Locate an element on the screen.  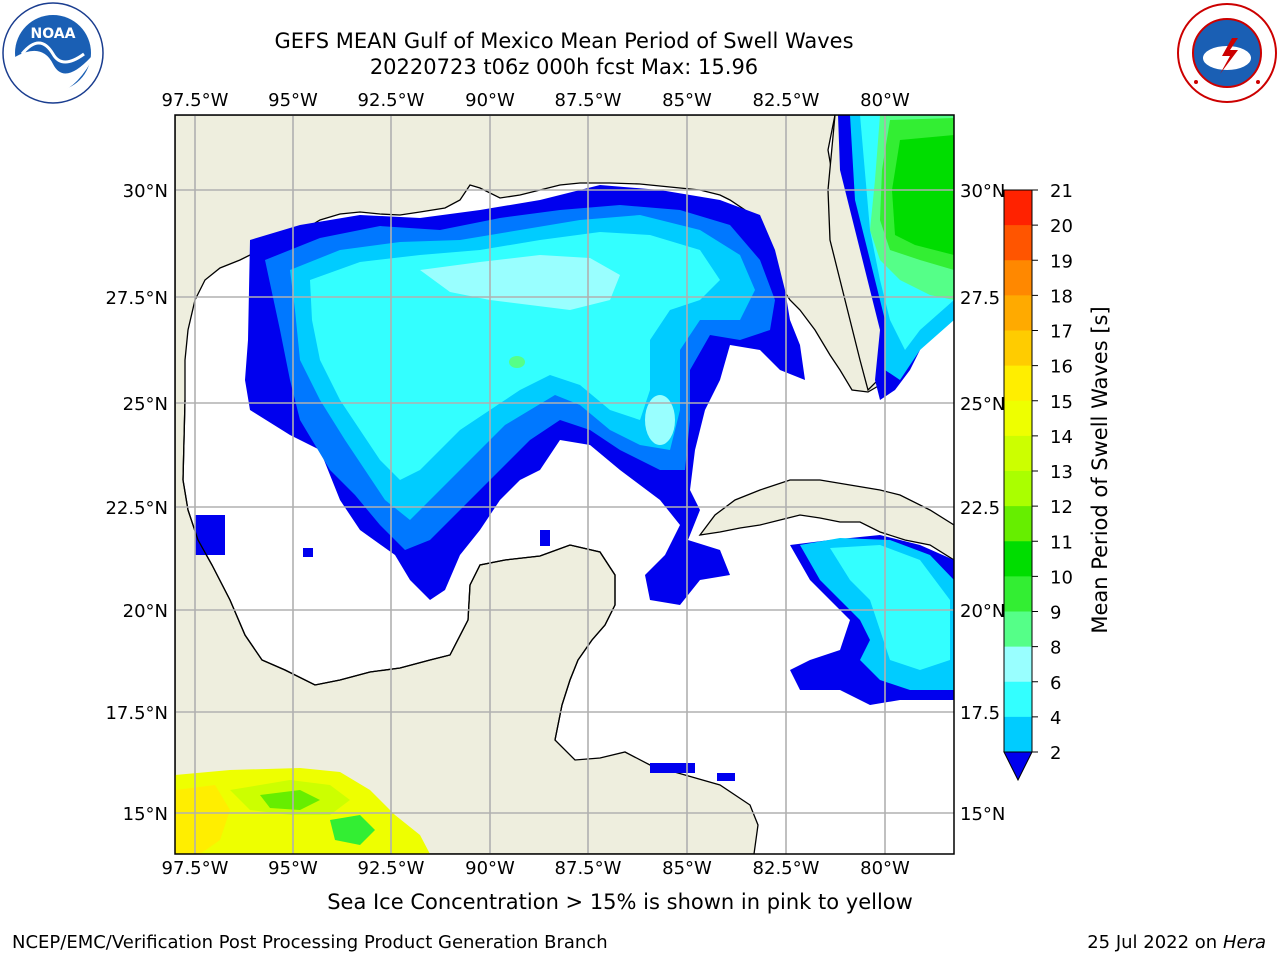
colorbar-tick-label: 21 is located at coordinates (1061, 191).